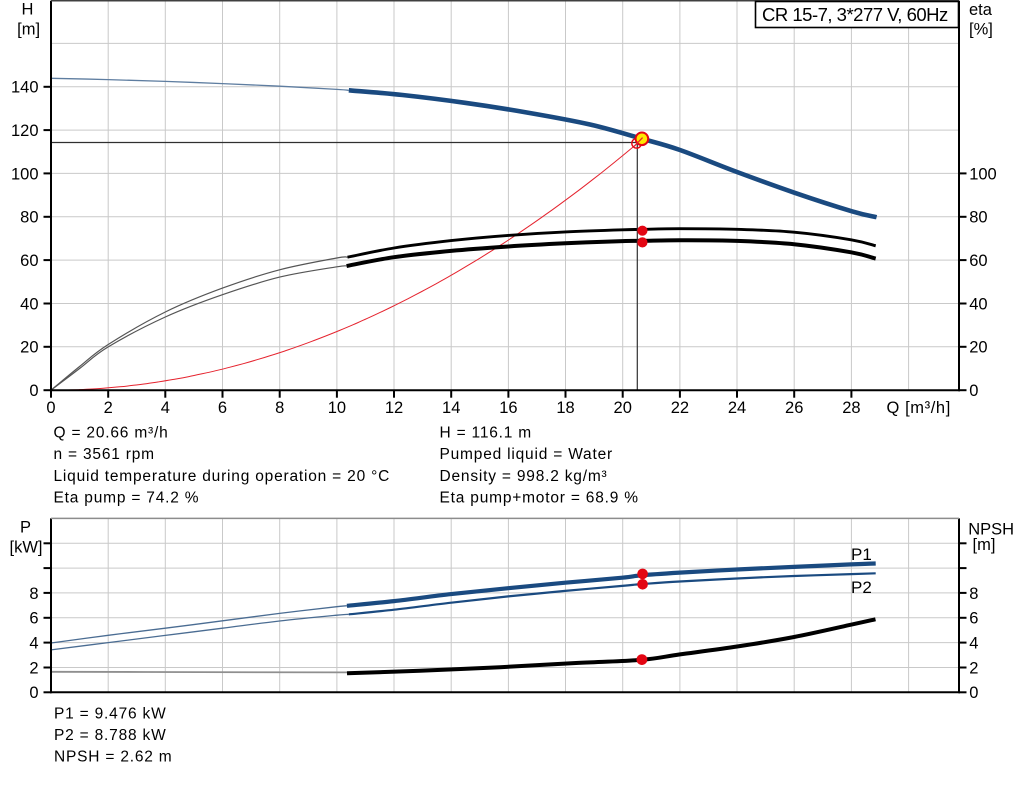 This screenshot has width=1024, height=786. Describe the element at coordinates (855, 14) in the screenshot. I see `svg-text: CR 15-7, 3*277 V, 60Hz` at that location.